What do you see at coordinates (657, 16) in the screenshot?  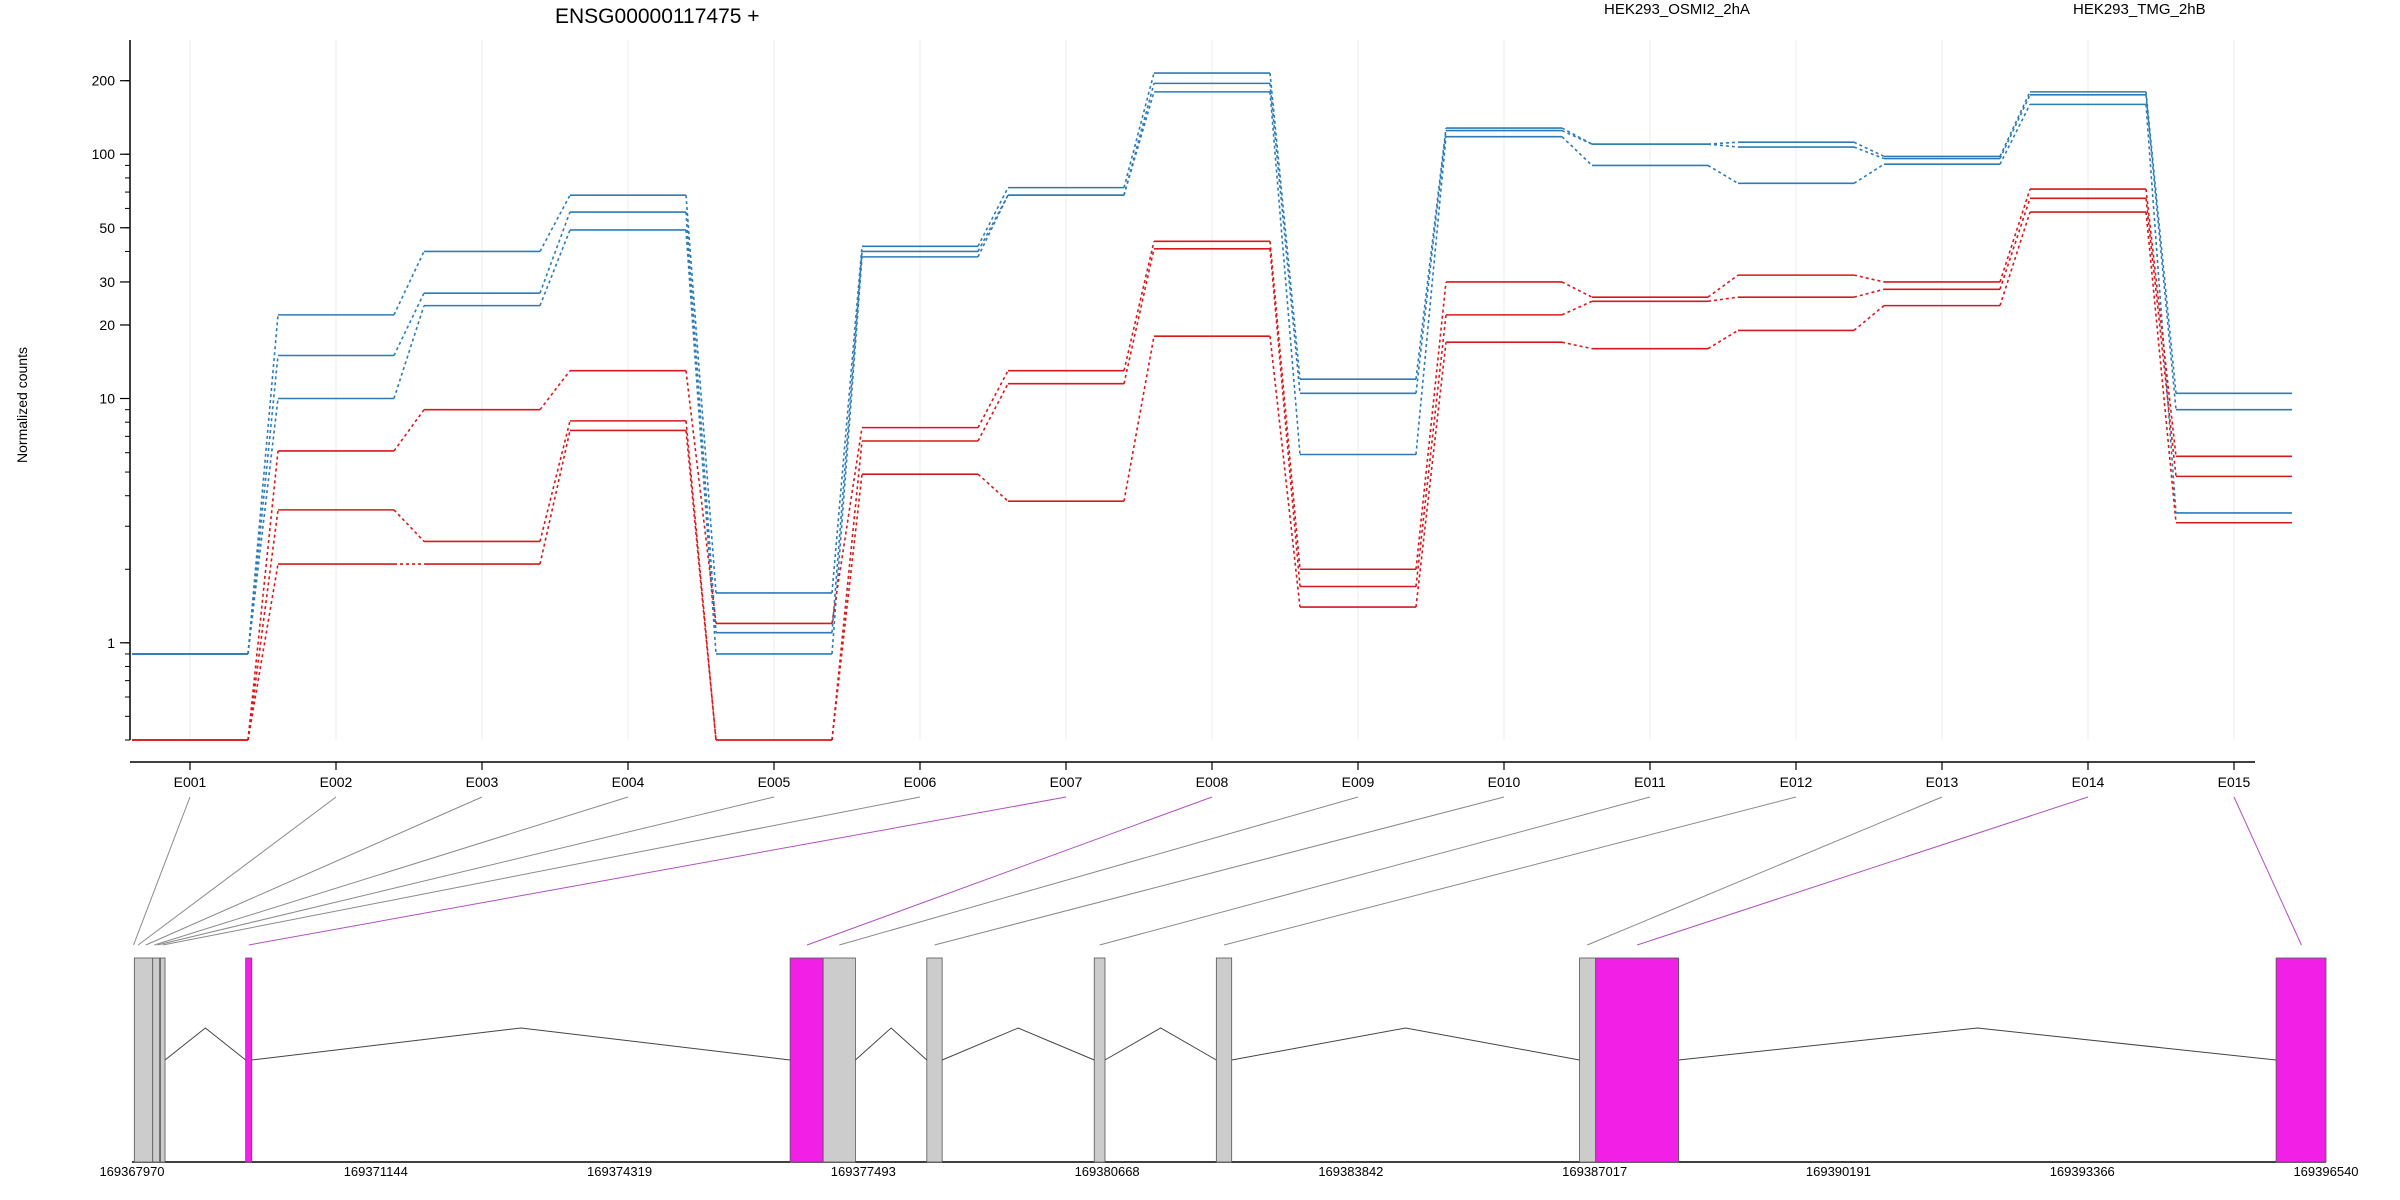 I see `chart-title: ENSG00000117475 +` at bounding box center [657, 16].